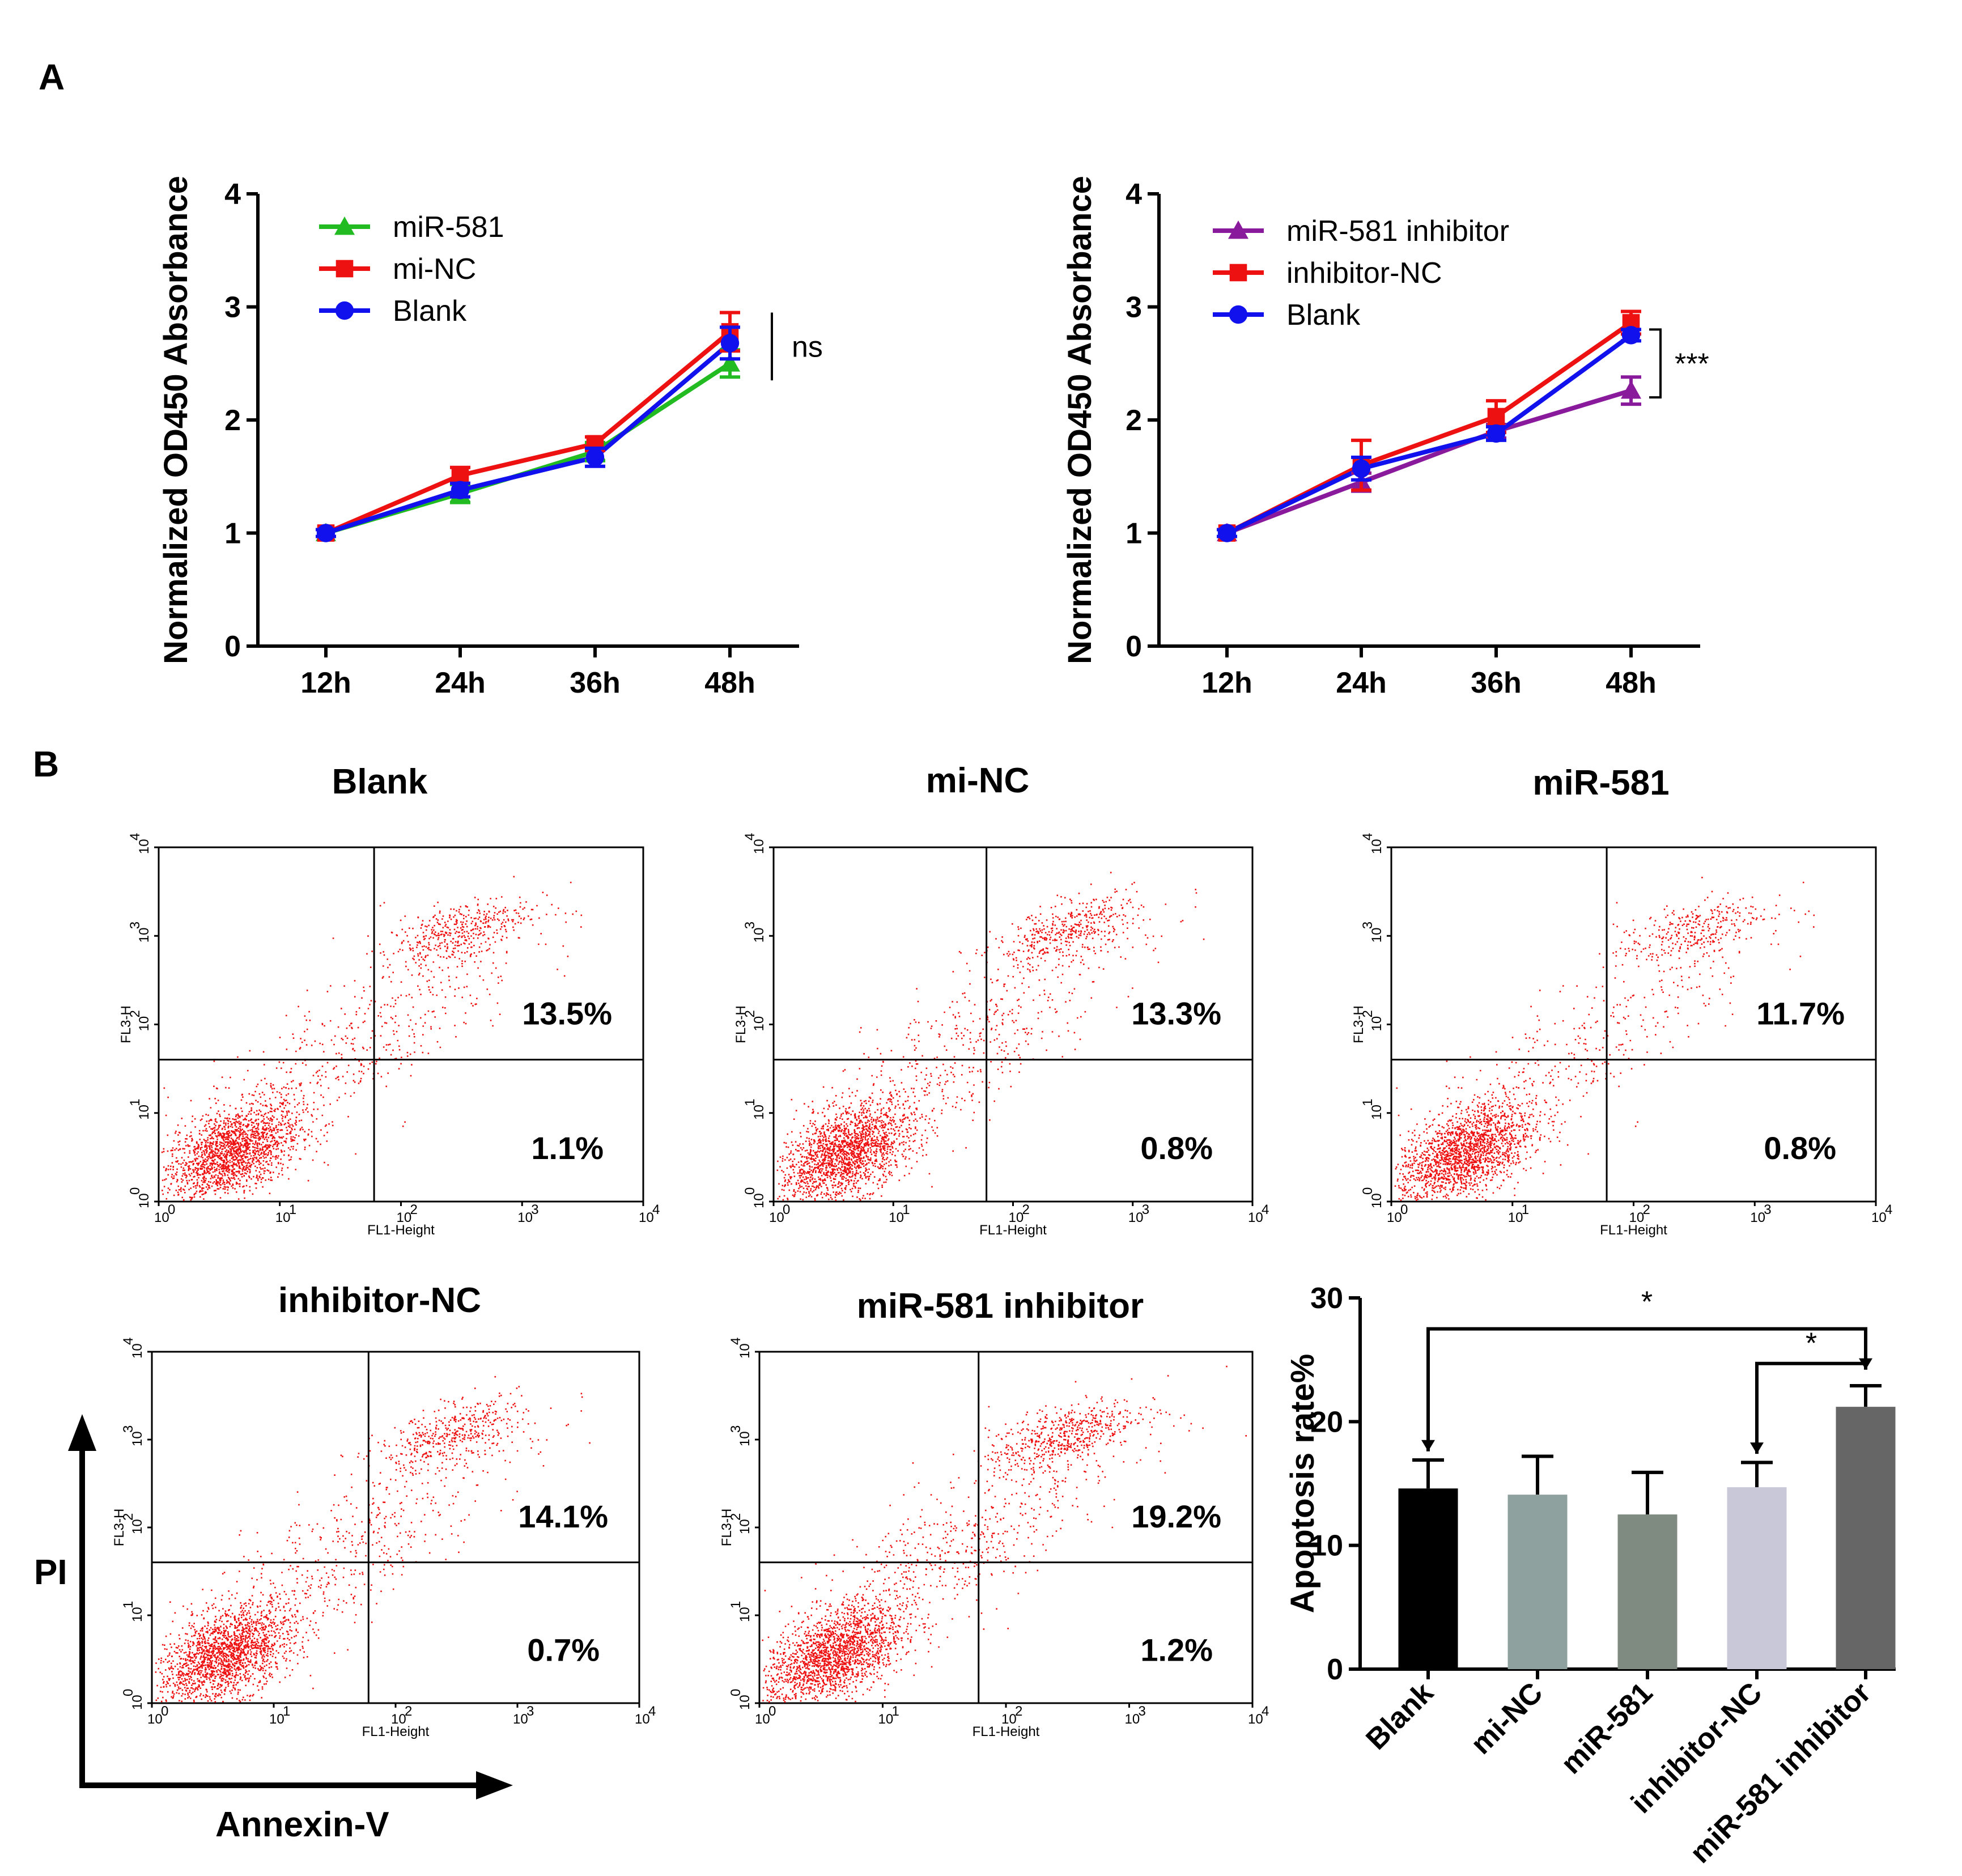  Describe the element at coordinates (736, 1342) in the screenshot. I see `y-tick-exponent: 4` at that location.